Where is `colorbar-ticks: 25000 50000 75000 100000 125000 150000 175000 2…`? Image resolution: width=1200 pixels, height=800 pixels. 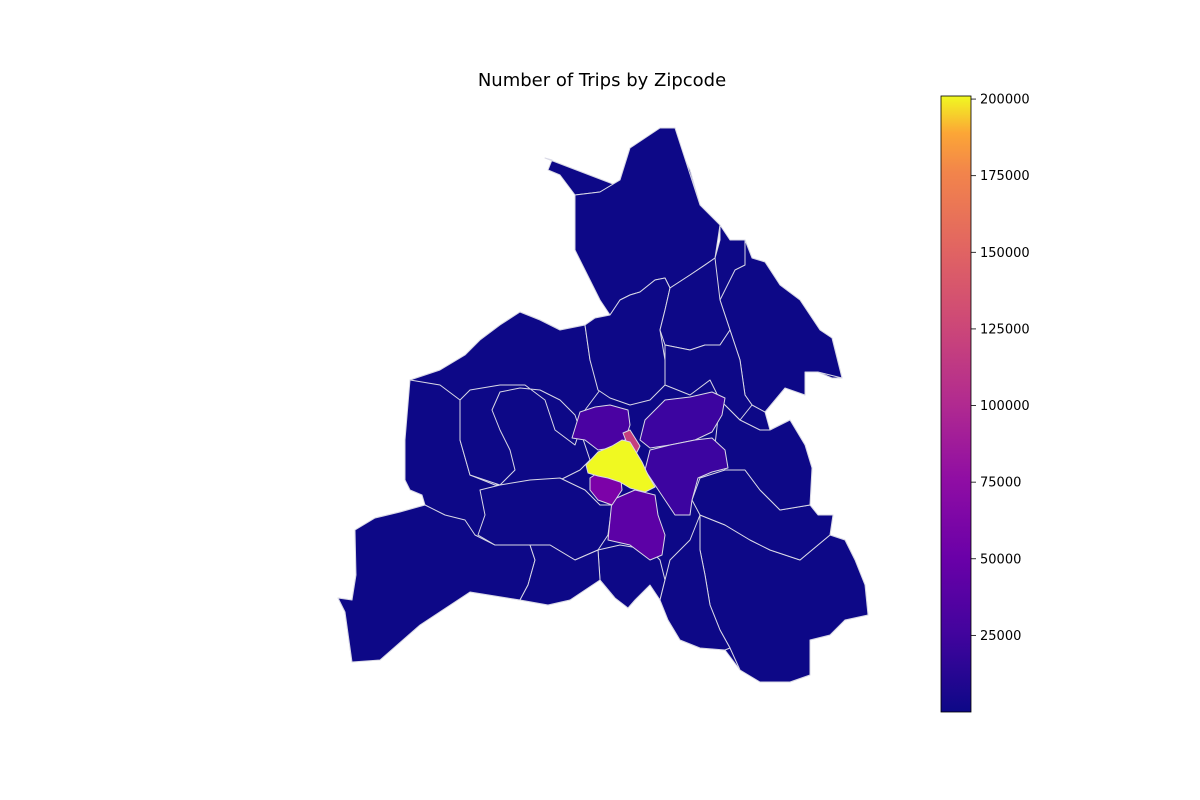 colorbar-ticks: 25000 50000 75000 100000 125000 150000 175000 2… is located at coordinates (1000, 368).